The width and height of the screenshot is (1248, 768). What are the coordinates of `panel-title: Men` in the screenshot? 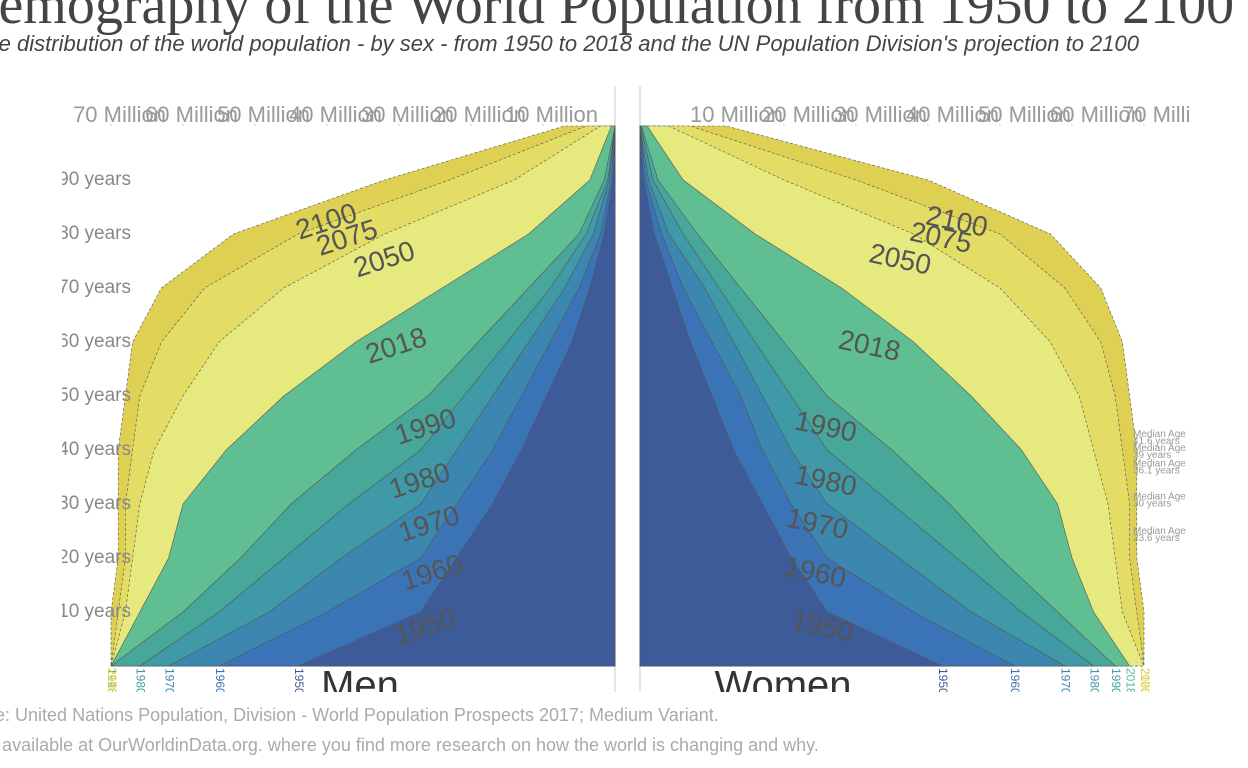 It's located at (360, 686).